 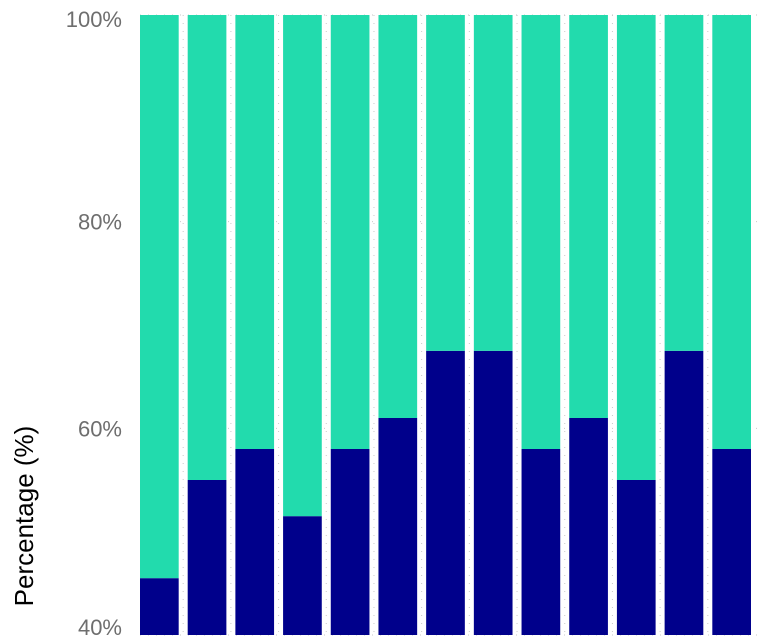 I want to click on y-tick-label: 80%, so click(x=100, y=222).